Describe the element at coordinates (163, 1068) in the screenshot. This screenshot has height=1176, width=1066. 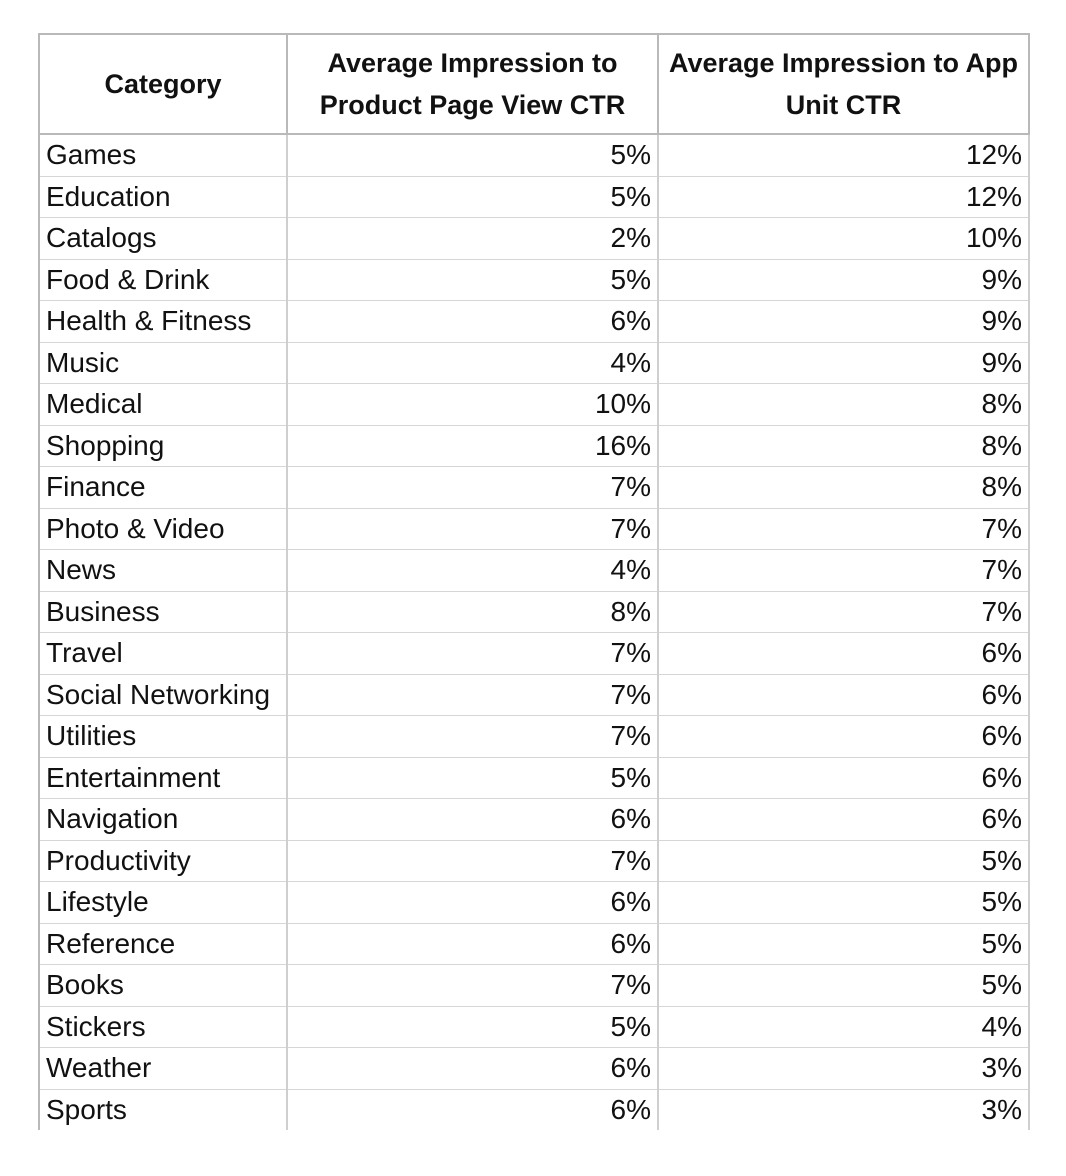
I see `category-cell: Weather` at that location.